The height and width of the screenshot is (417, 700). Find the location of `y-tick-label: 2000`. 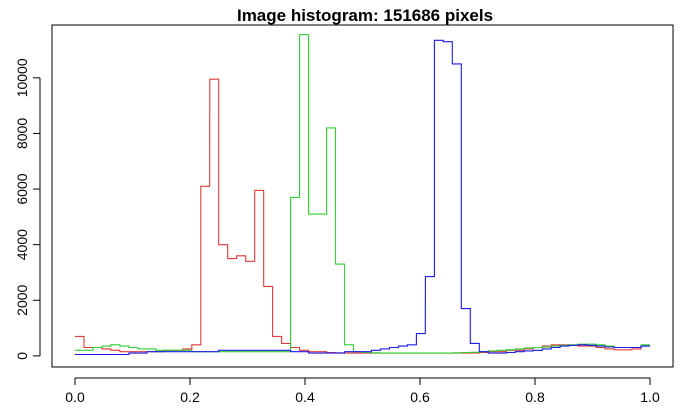

y-tick-label: 2000 is located at coordinates (22, 299).